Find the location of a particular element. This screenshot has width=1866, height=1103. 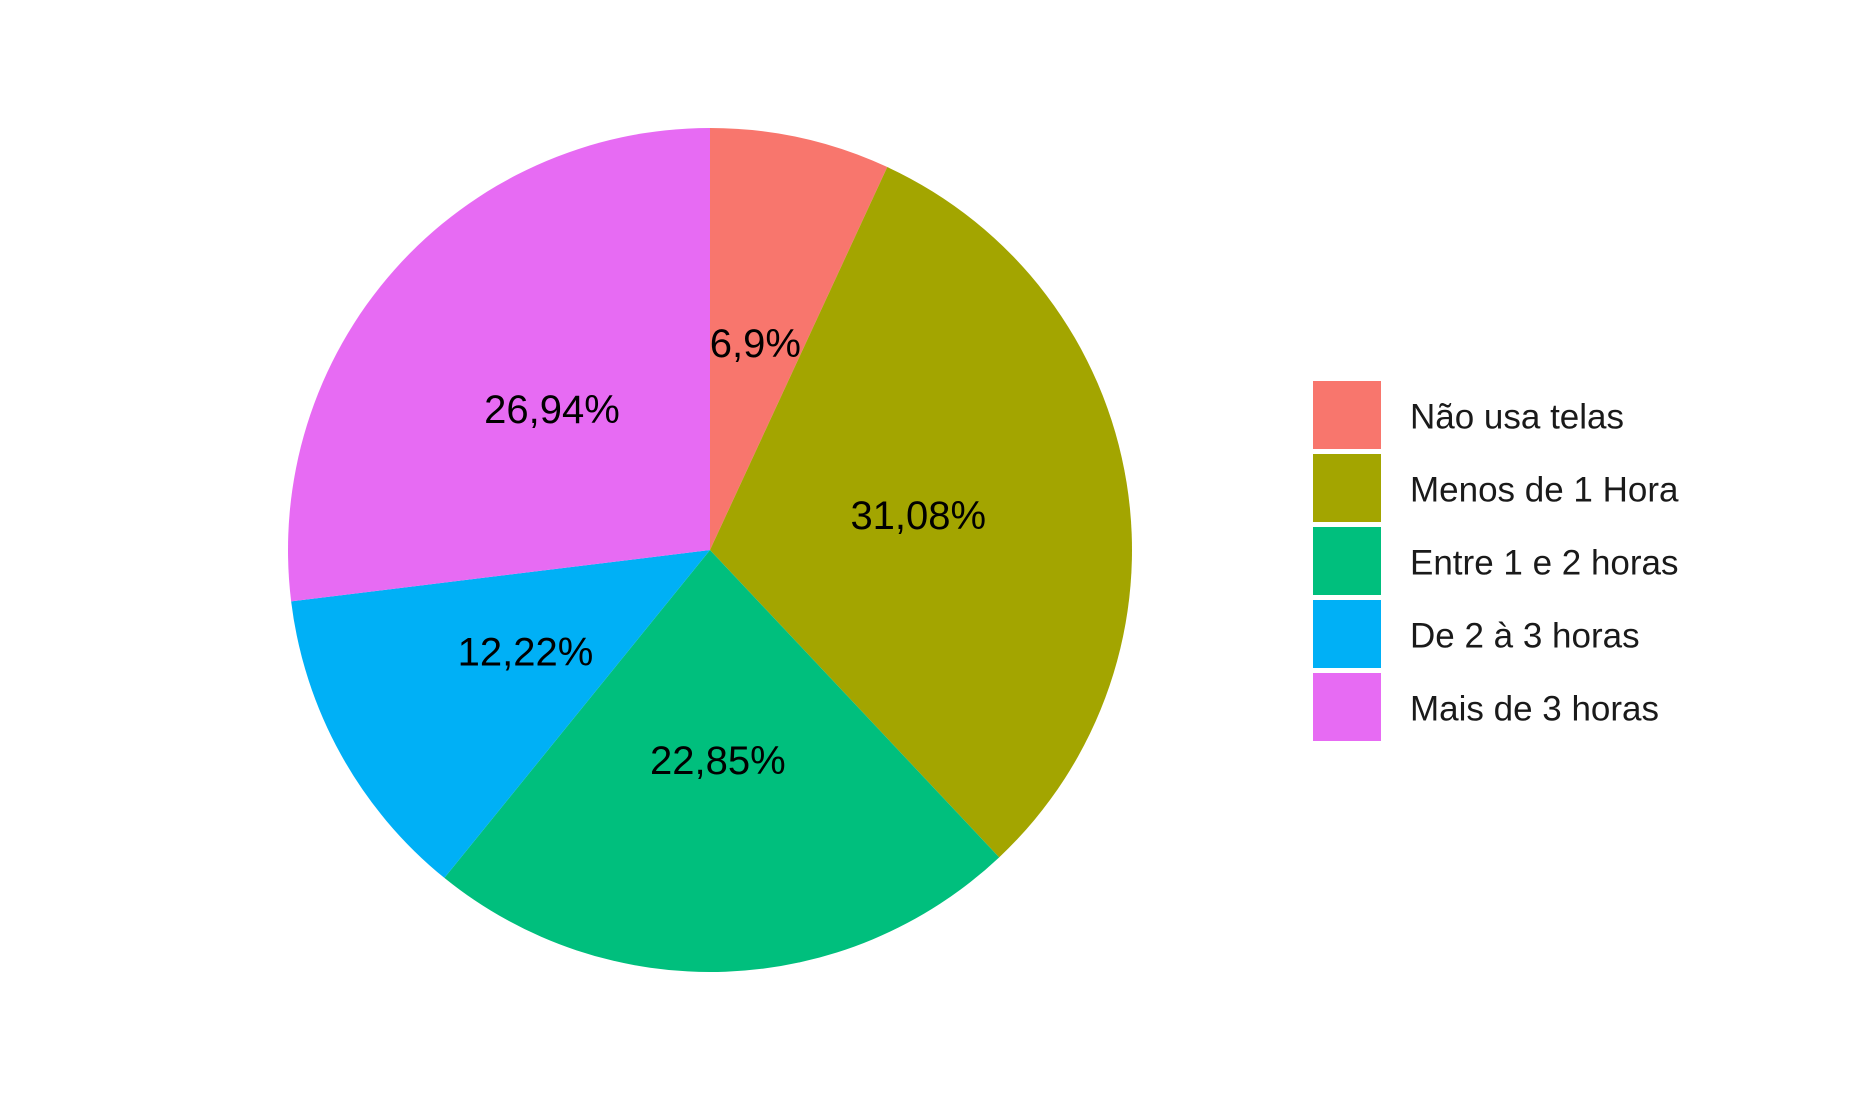

pie-slice-labels: 6,9% 31,08% 22,85% 12,22% 26,94% is located at coordinates (722, 552).